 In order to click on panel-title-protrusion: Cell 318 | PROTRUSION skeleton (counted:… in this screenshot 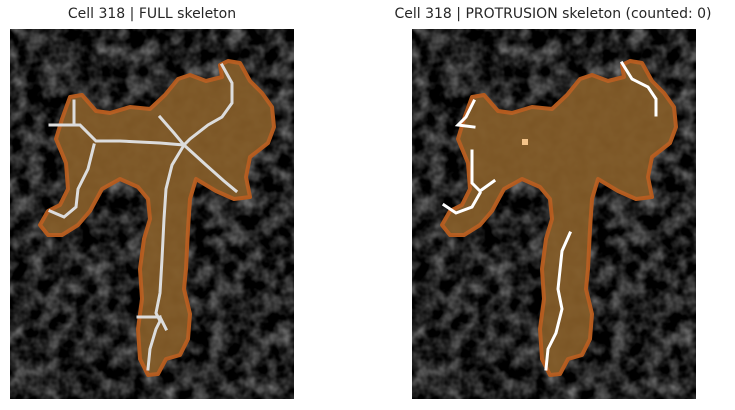, I will do `click(553, 14)`.